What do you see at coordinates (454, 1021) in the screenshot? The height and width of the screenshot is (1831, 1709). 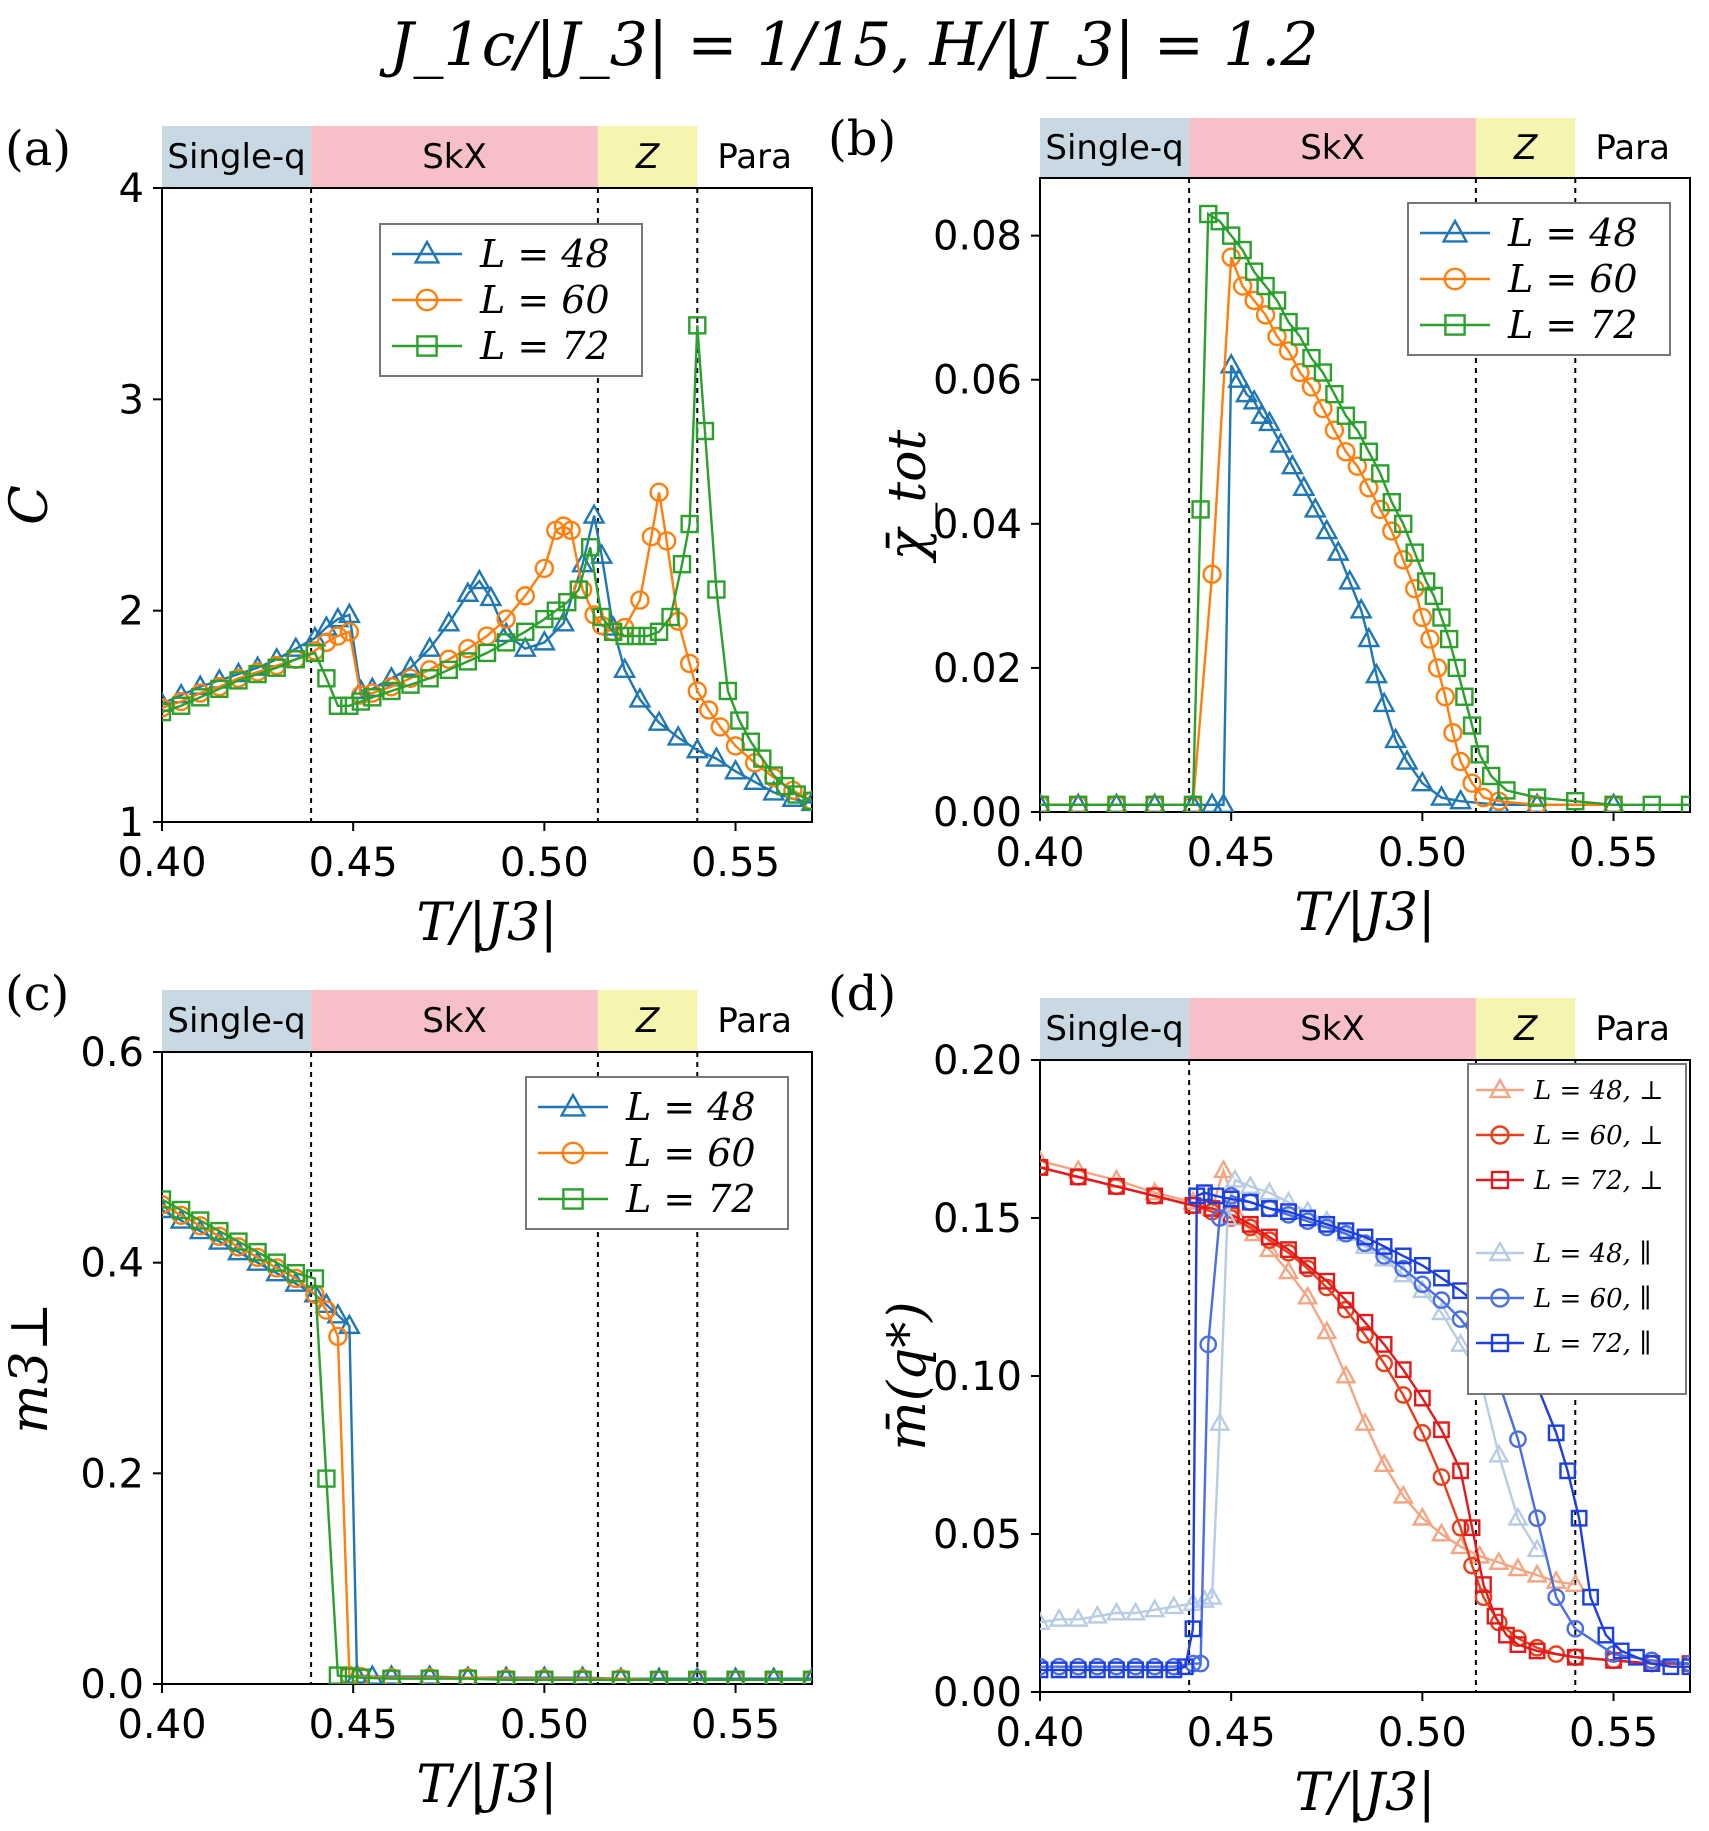 I see `phase-band-skx` at bounding box center [454, 1021].